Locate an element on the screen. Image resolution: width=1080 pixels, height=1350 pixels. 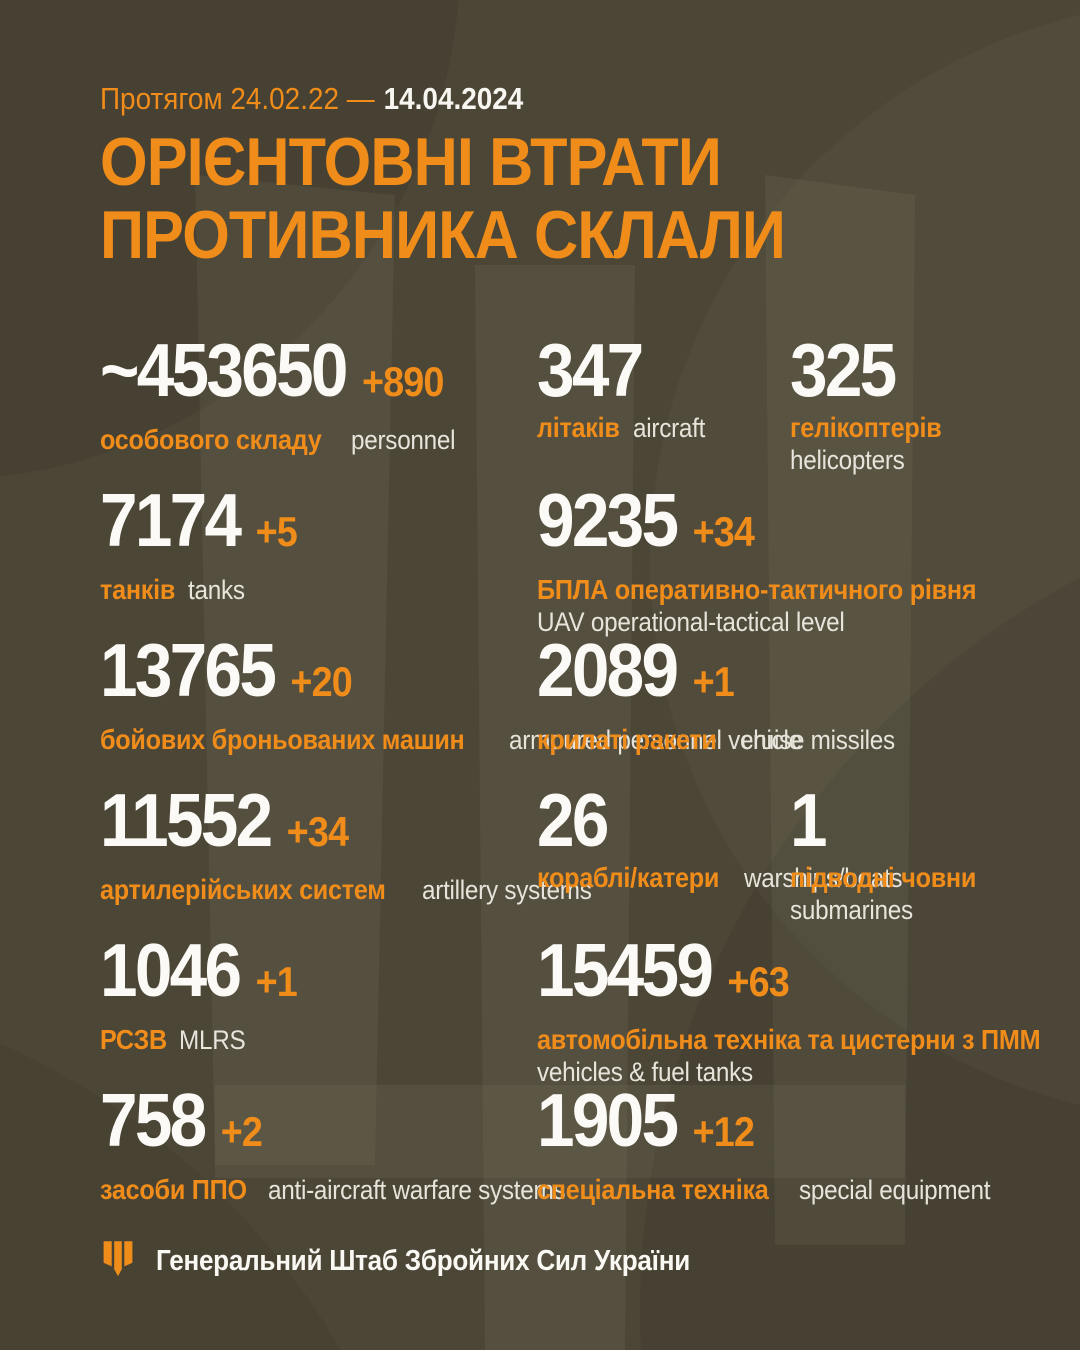
page-title: ОРІЄНТОВНІ ВТРАТИ ПРОТИВНИКА СКЛАЛИ is located at coordinates (590, 199).